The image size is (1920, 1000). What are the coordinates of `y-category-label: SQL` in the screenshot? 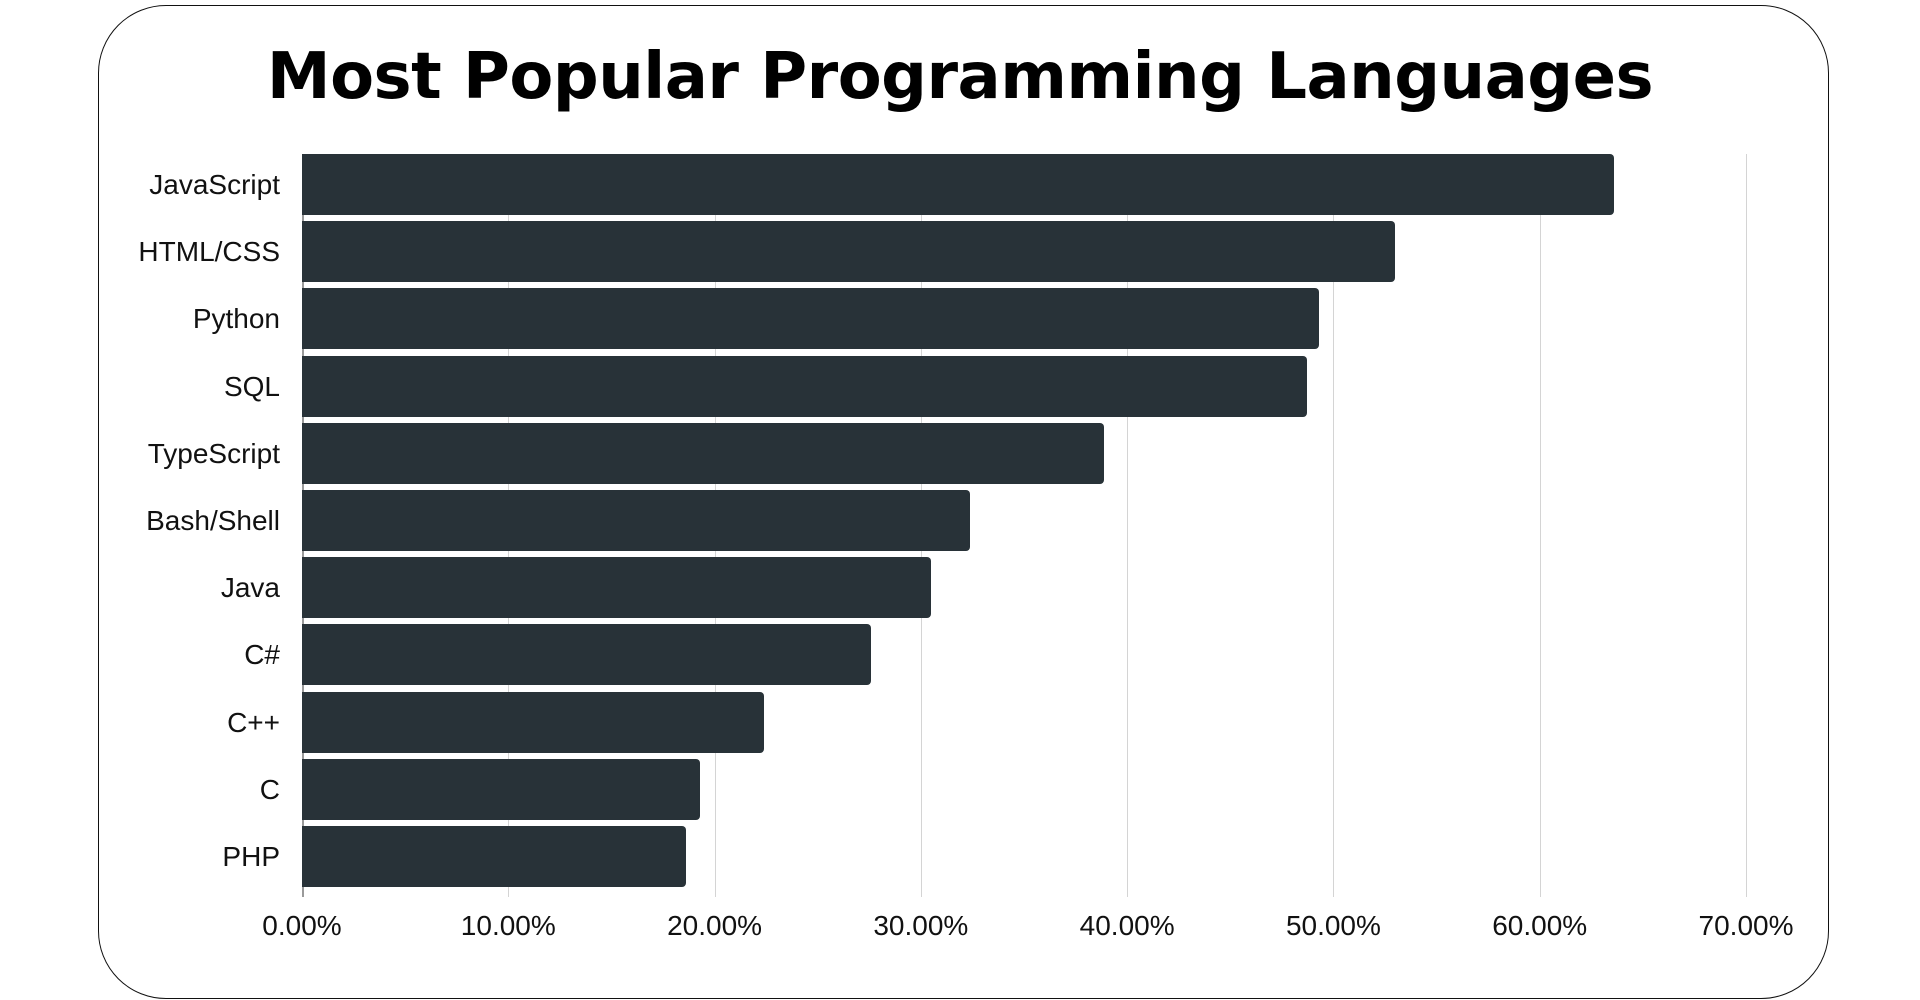 It's located at (251, 386).